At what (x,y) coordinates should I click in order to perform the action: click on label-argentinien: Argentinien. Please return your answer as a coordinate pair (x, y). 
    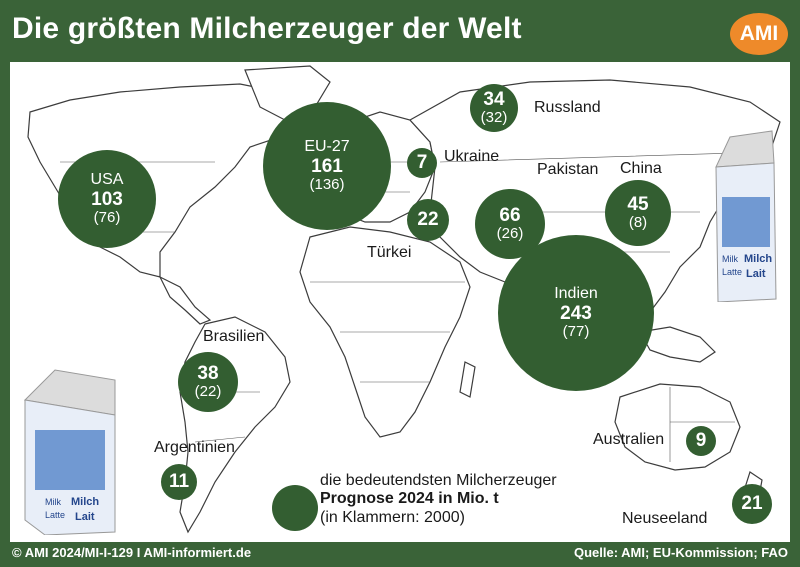
    Looking at the image, I should click on (194, 447).